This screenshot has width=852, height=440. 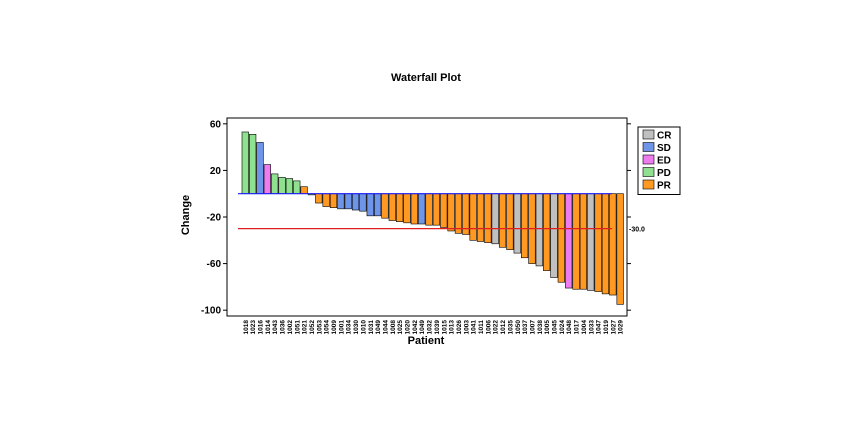 What do you see at coordinates (481, 327) in the screenshot?
I see `x-tick-label: 1011` at bounding box center [481, 327].